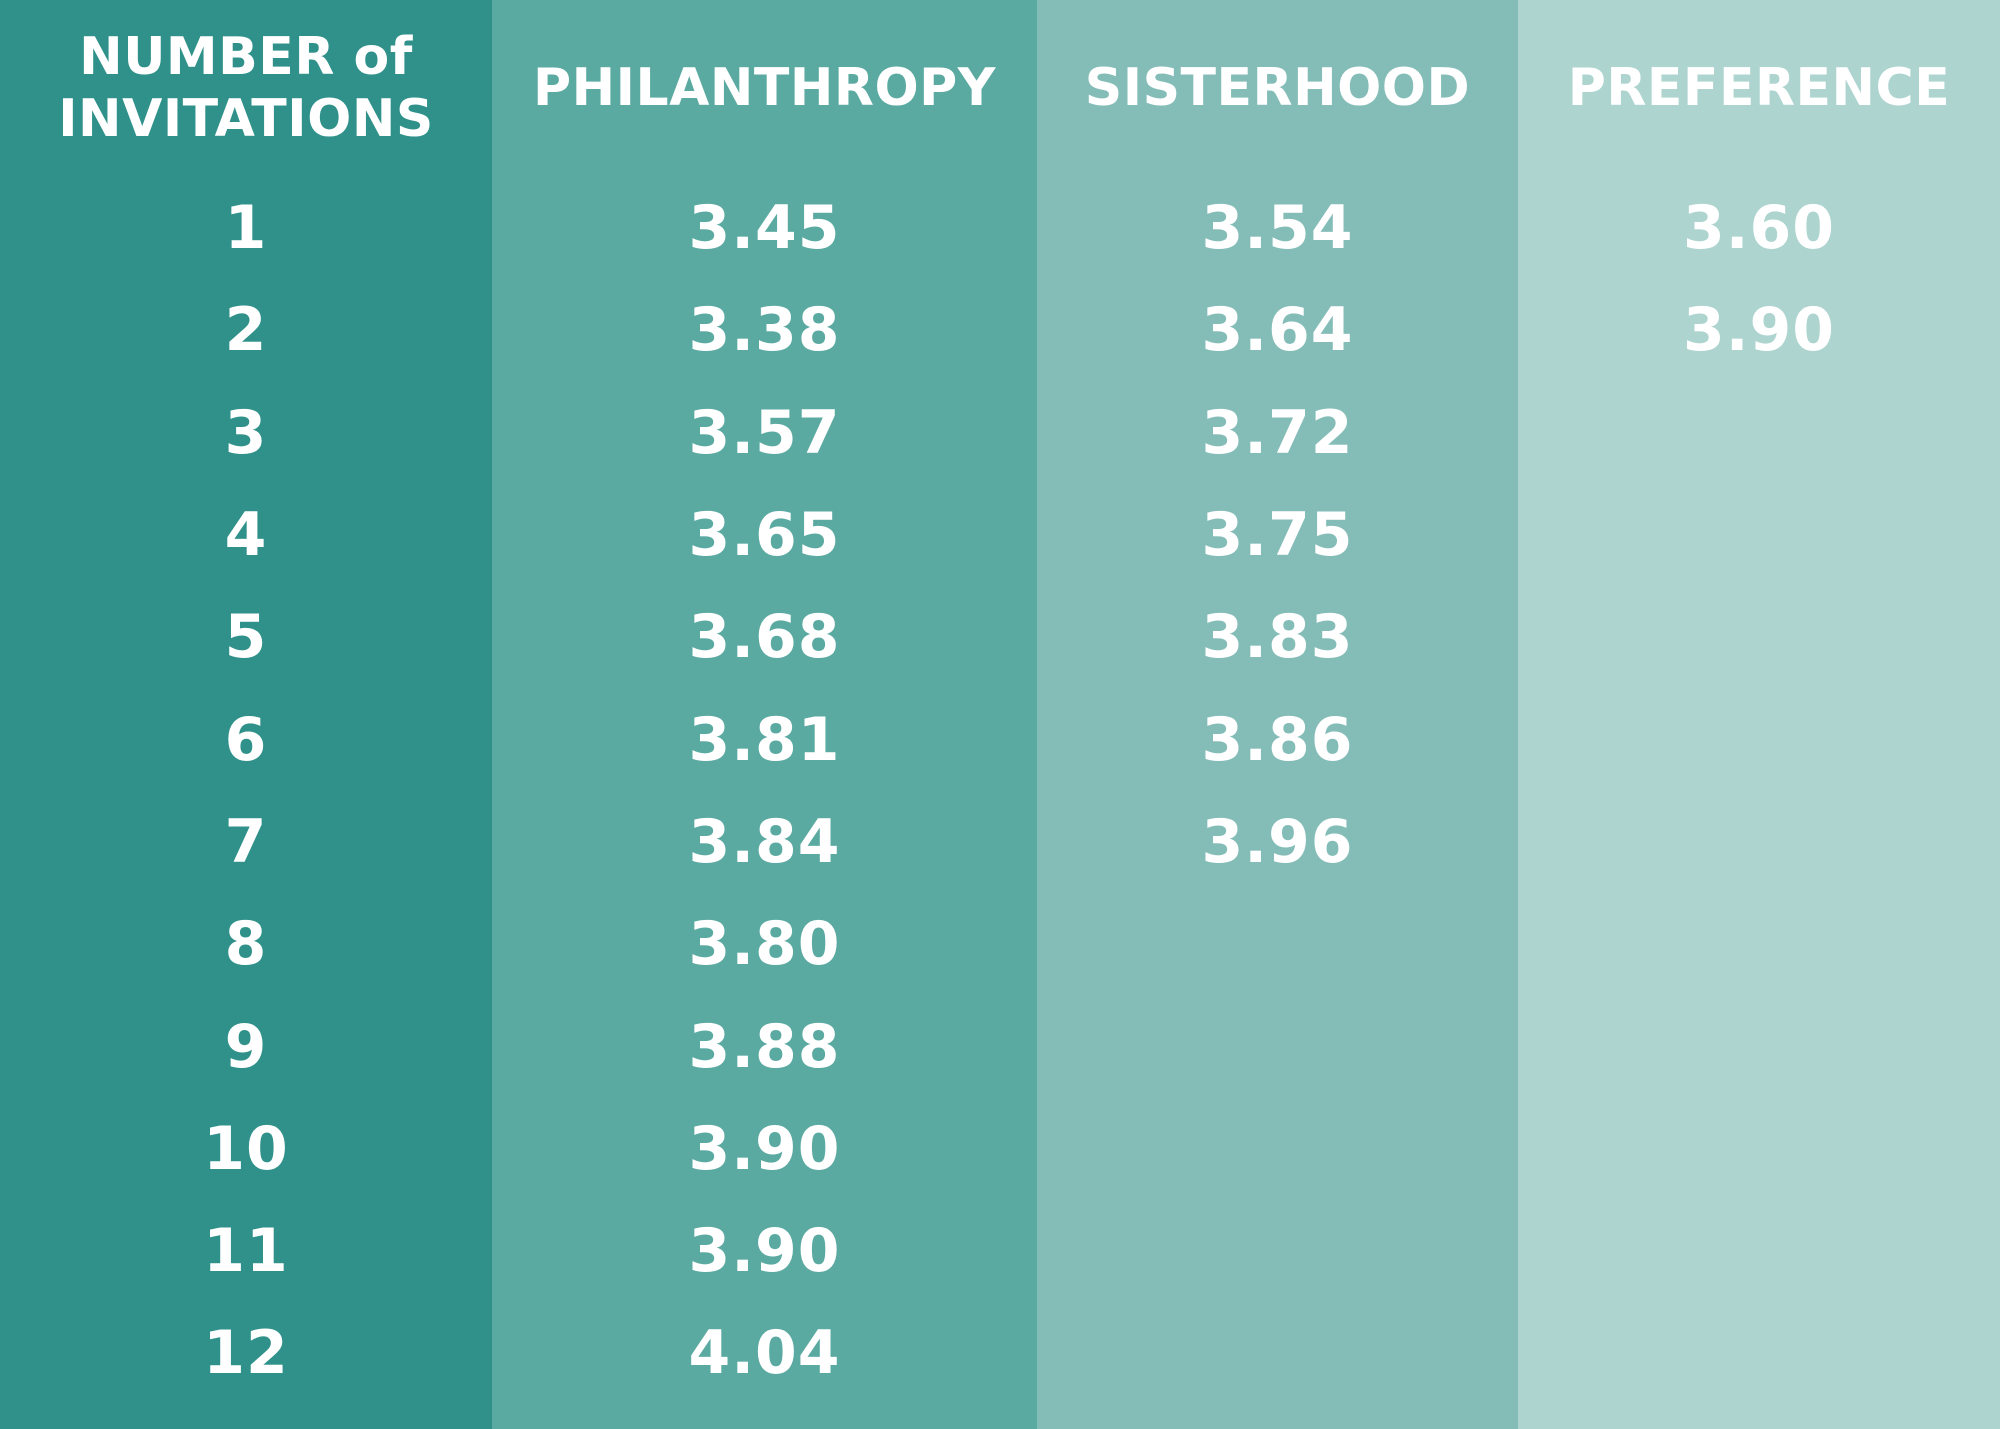  I want to click on invitations-cell: 3, so click(246, 432).